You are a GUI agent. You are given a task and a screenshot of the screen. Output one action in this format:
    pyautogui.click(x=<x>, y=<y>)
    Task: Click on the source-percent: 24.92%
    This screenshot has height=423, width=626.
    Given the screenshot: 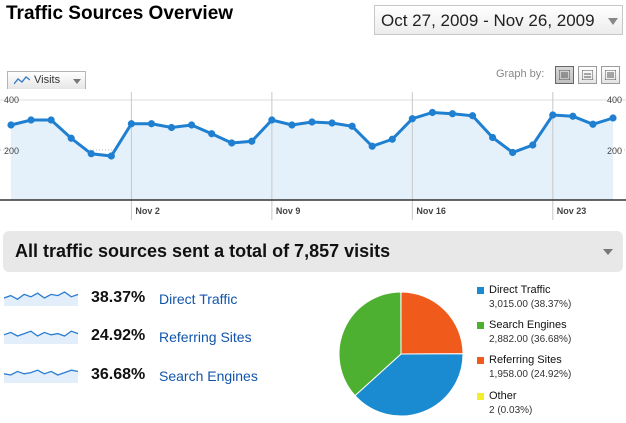 What is the action you would take?
    pyautogui.click(x=118, y=335)
    